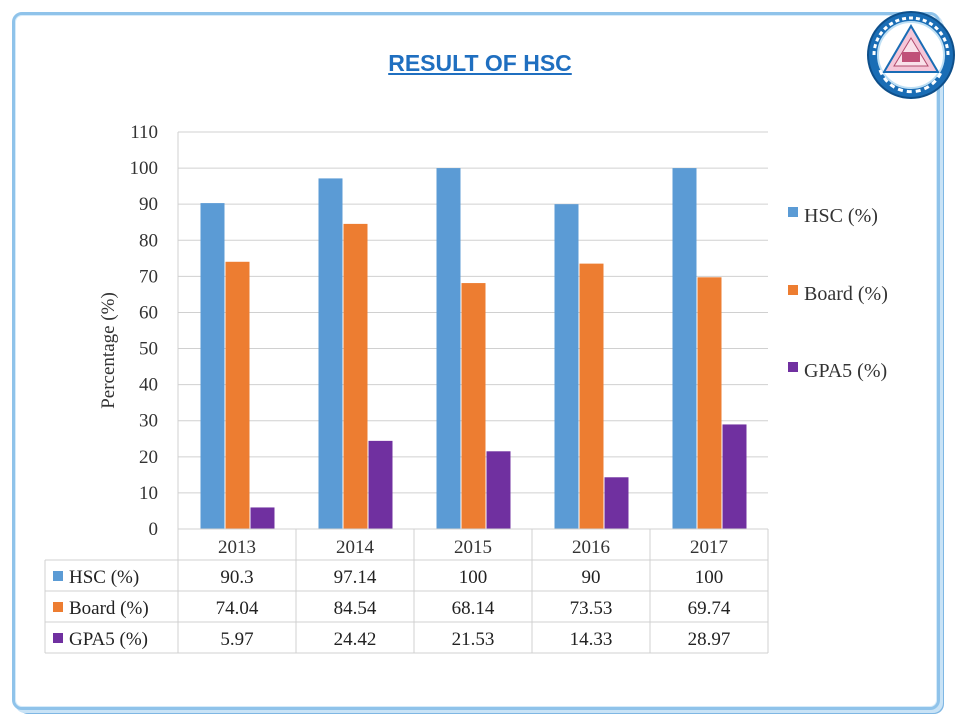 Image resolution: width=960 pixels, height=720 pixels. What do you see at coordinates (148, 457) in the screenshot?
I see `y-tick-label: 20` at bounding box center [148, 457].